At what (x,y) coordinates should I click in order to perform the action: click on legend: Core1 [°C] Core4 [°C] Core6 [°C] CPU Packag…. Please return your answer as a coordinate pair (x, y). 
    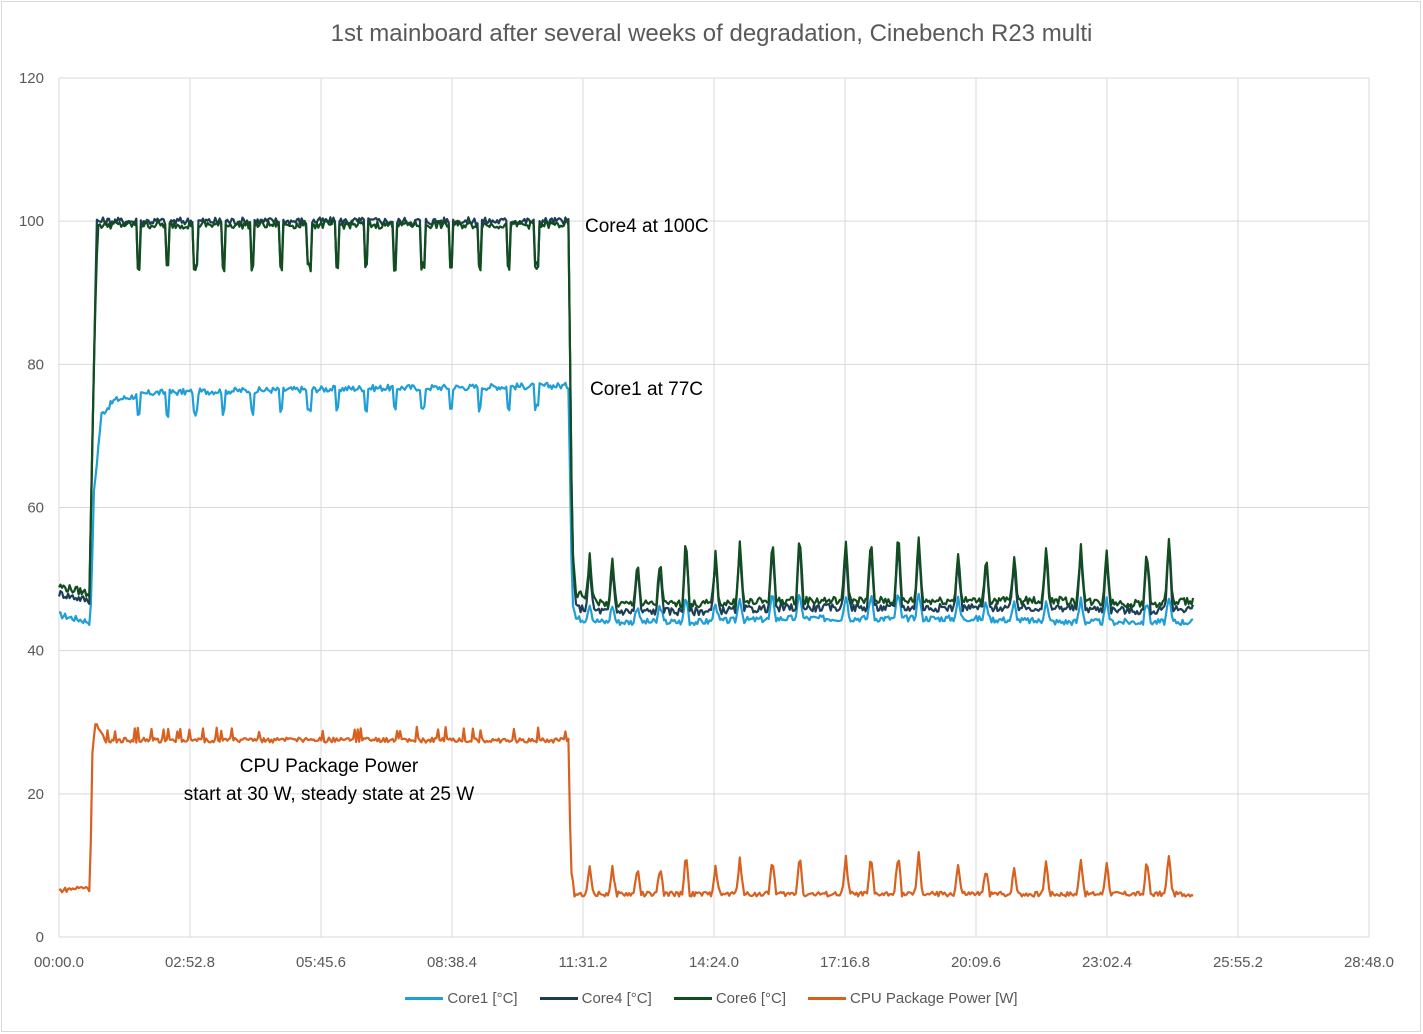
    Looking at the image, I should click on (711, 998).